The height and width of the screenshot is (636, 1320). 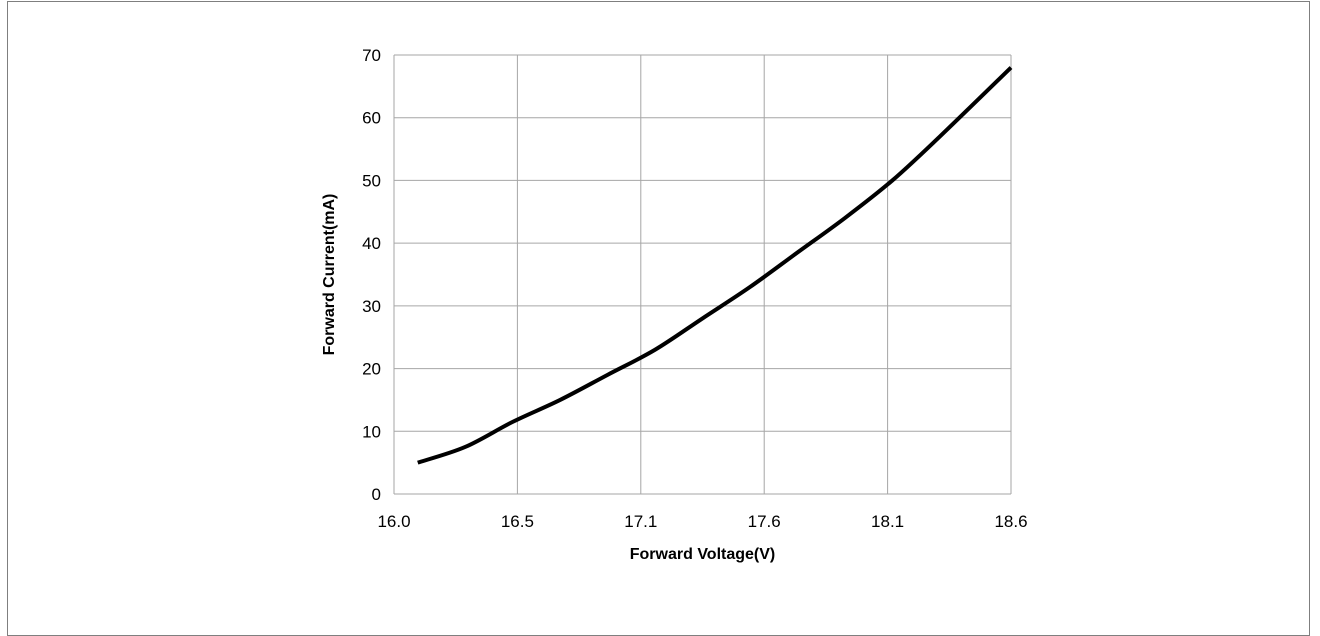 What do you see at coordinates (371, 180) in the screenshot?
I see `y-tick-label: 50` at bounding box center [371, 180].